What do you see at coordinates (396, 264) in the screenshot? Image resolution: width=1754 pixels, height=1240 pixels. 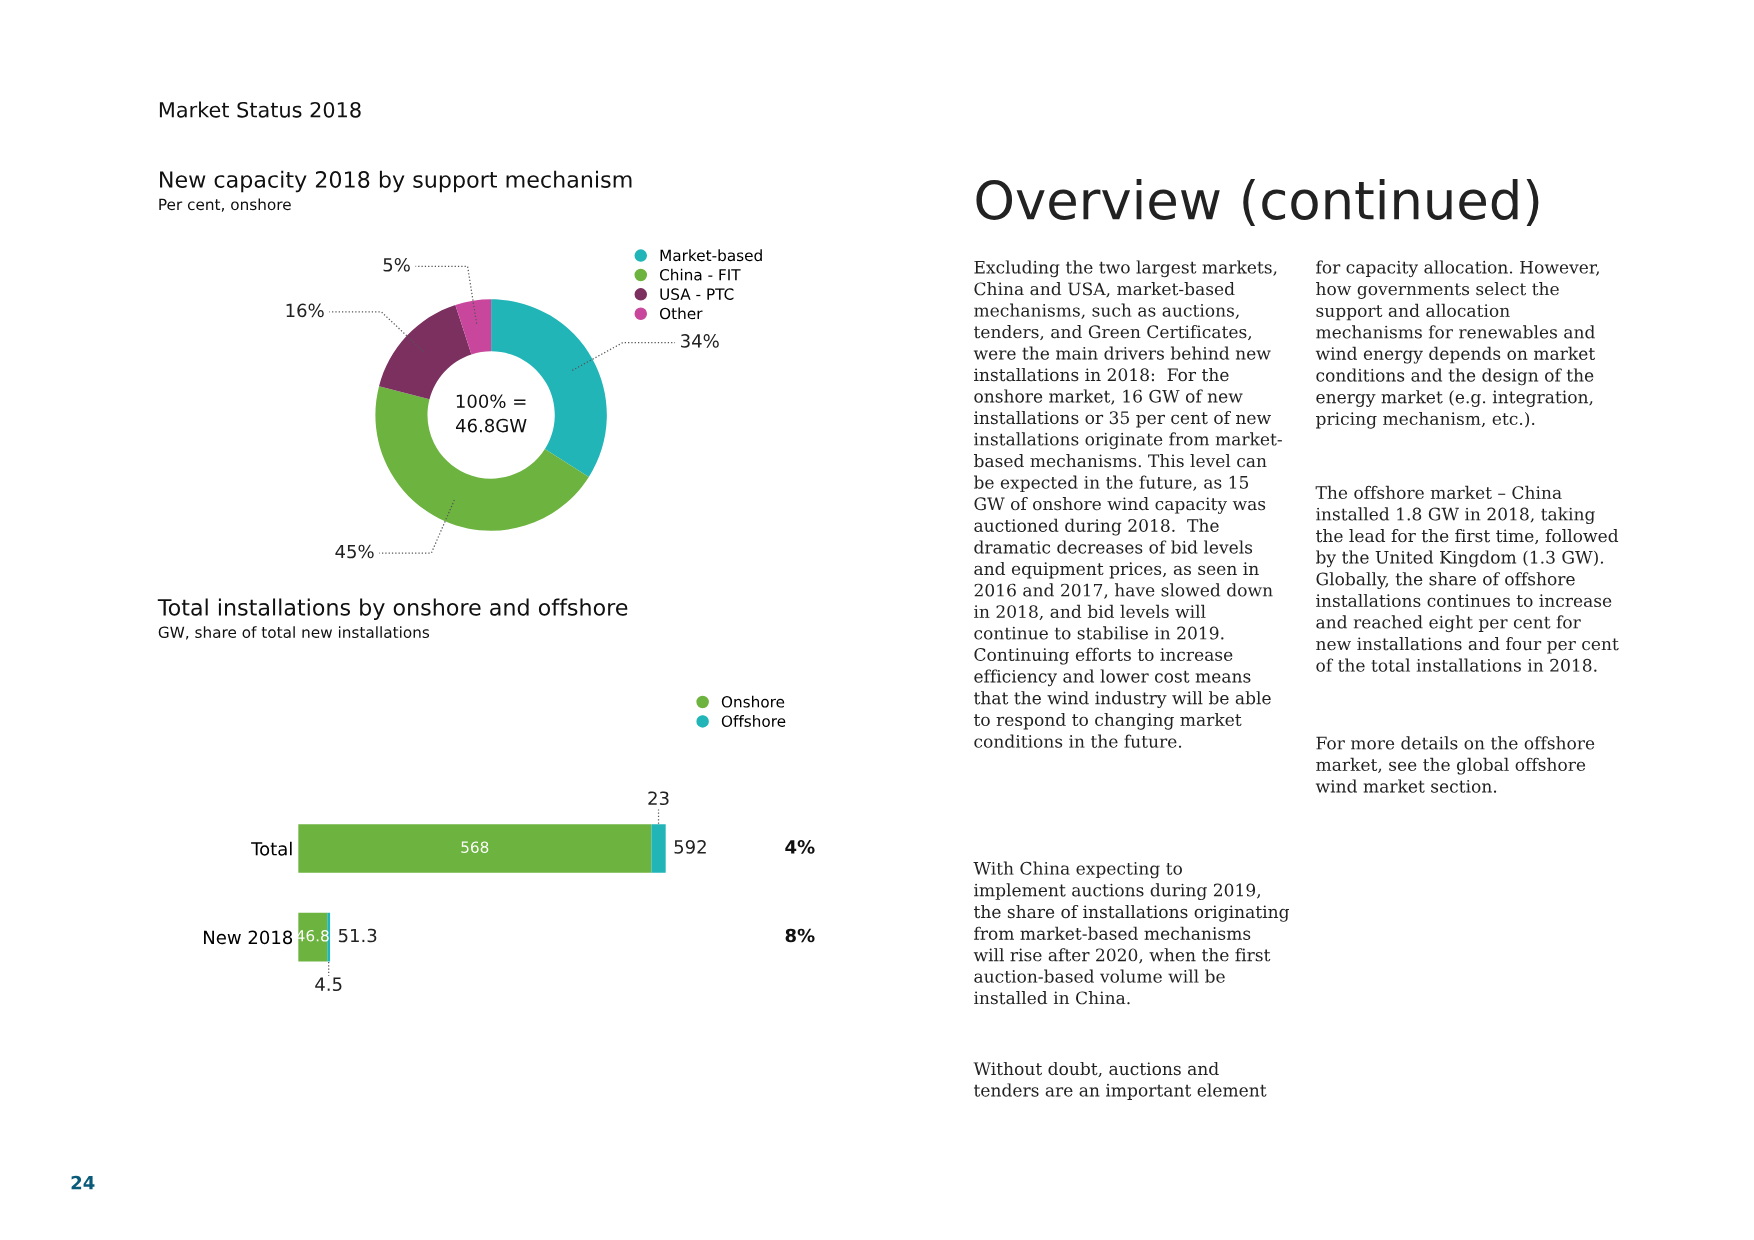 I see `data-label: 5%` at bounding box center [396, 264].